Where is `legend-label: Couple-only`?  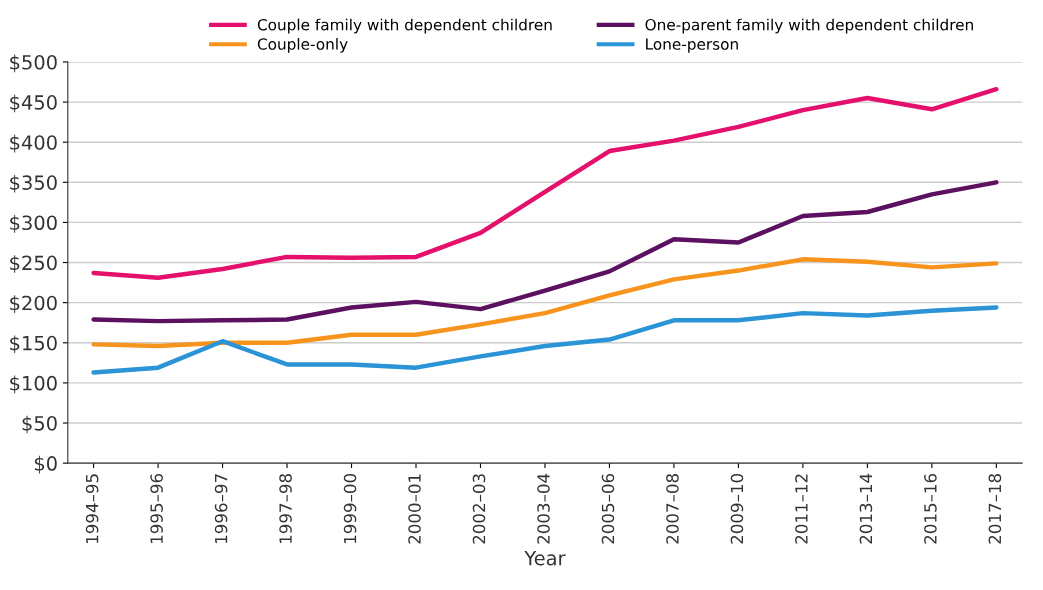
legend-label: Couple-only is located at coordinates (302, 45).